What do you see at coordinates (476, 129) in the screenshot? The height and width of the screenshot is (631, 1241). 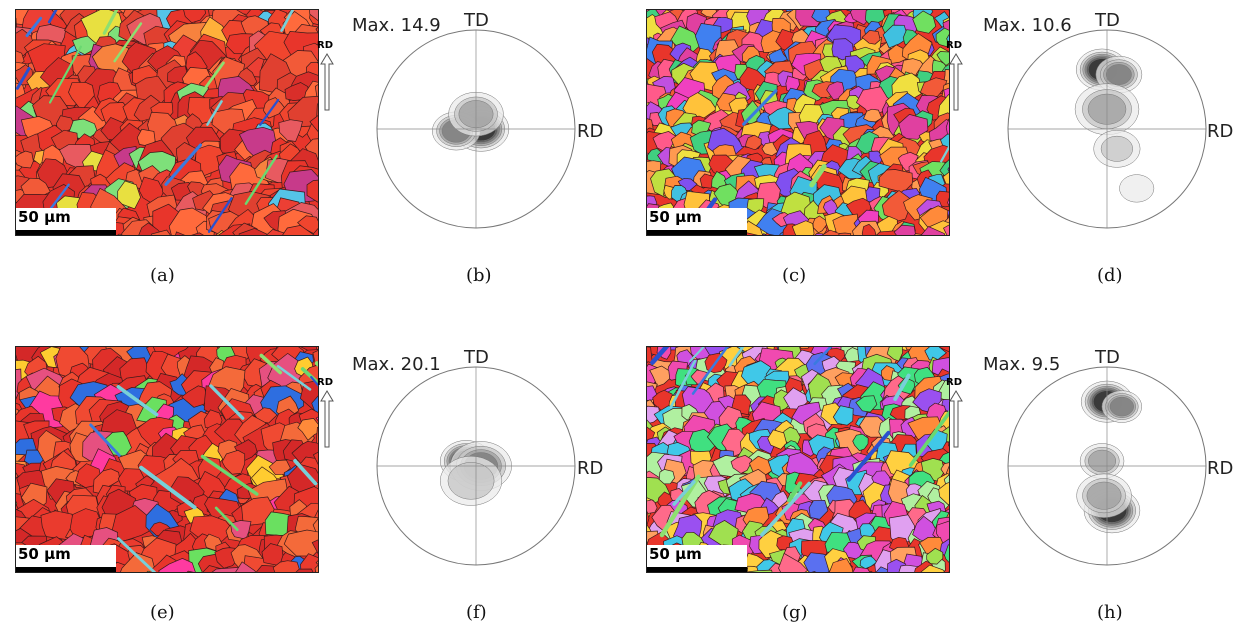 I see `pole-figure-b` at bounding box center [476, 129].